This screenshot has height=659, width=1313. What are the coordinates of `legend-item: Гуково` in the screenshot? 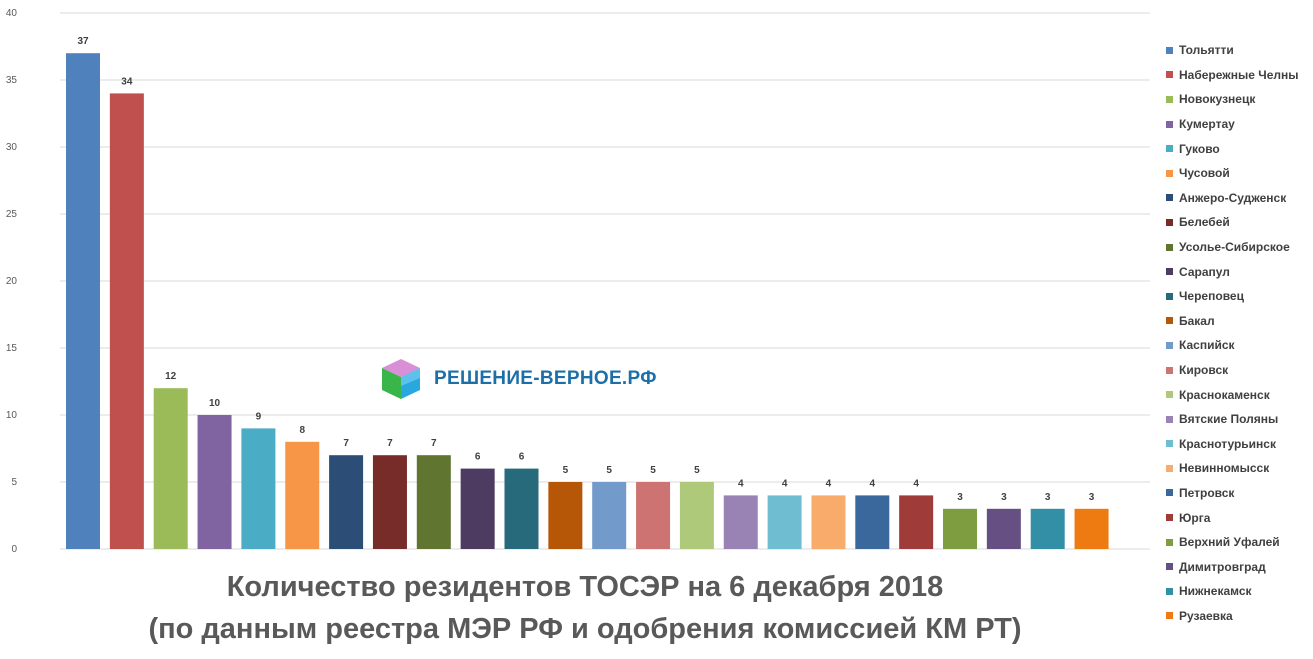 It's located at (1238, 148).